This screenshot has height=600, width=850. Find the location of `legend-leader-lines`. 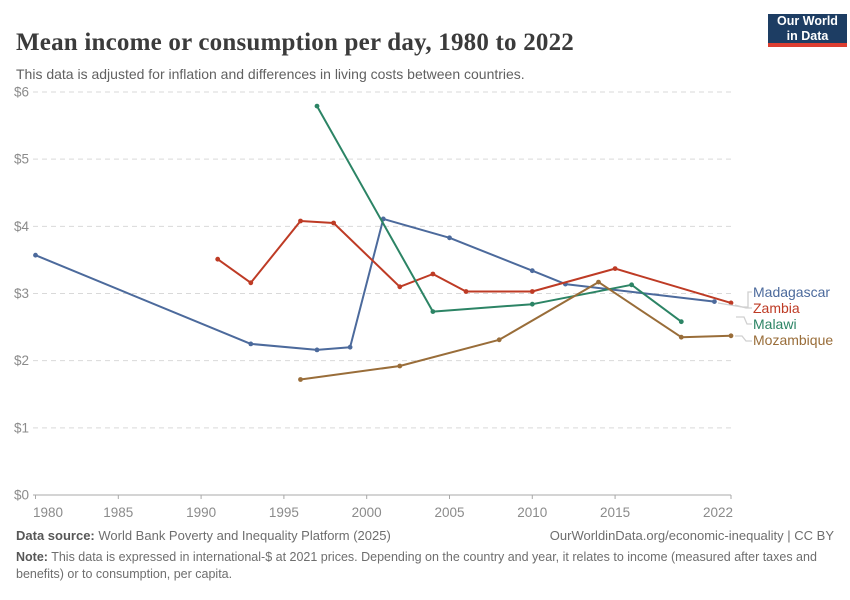

legend-leader-lines is located at coordinates (734, 316).